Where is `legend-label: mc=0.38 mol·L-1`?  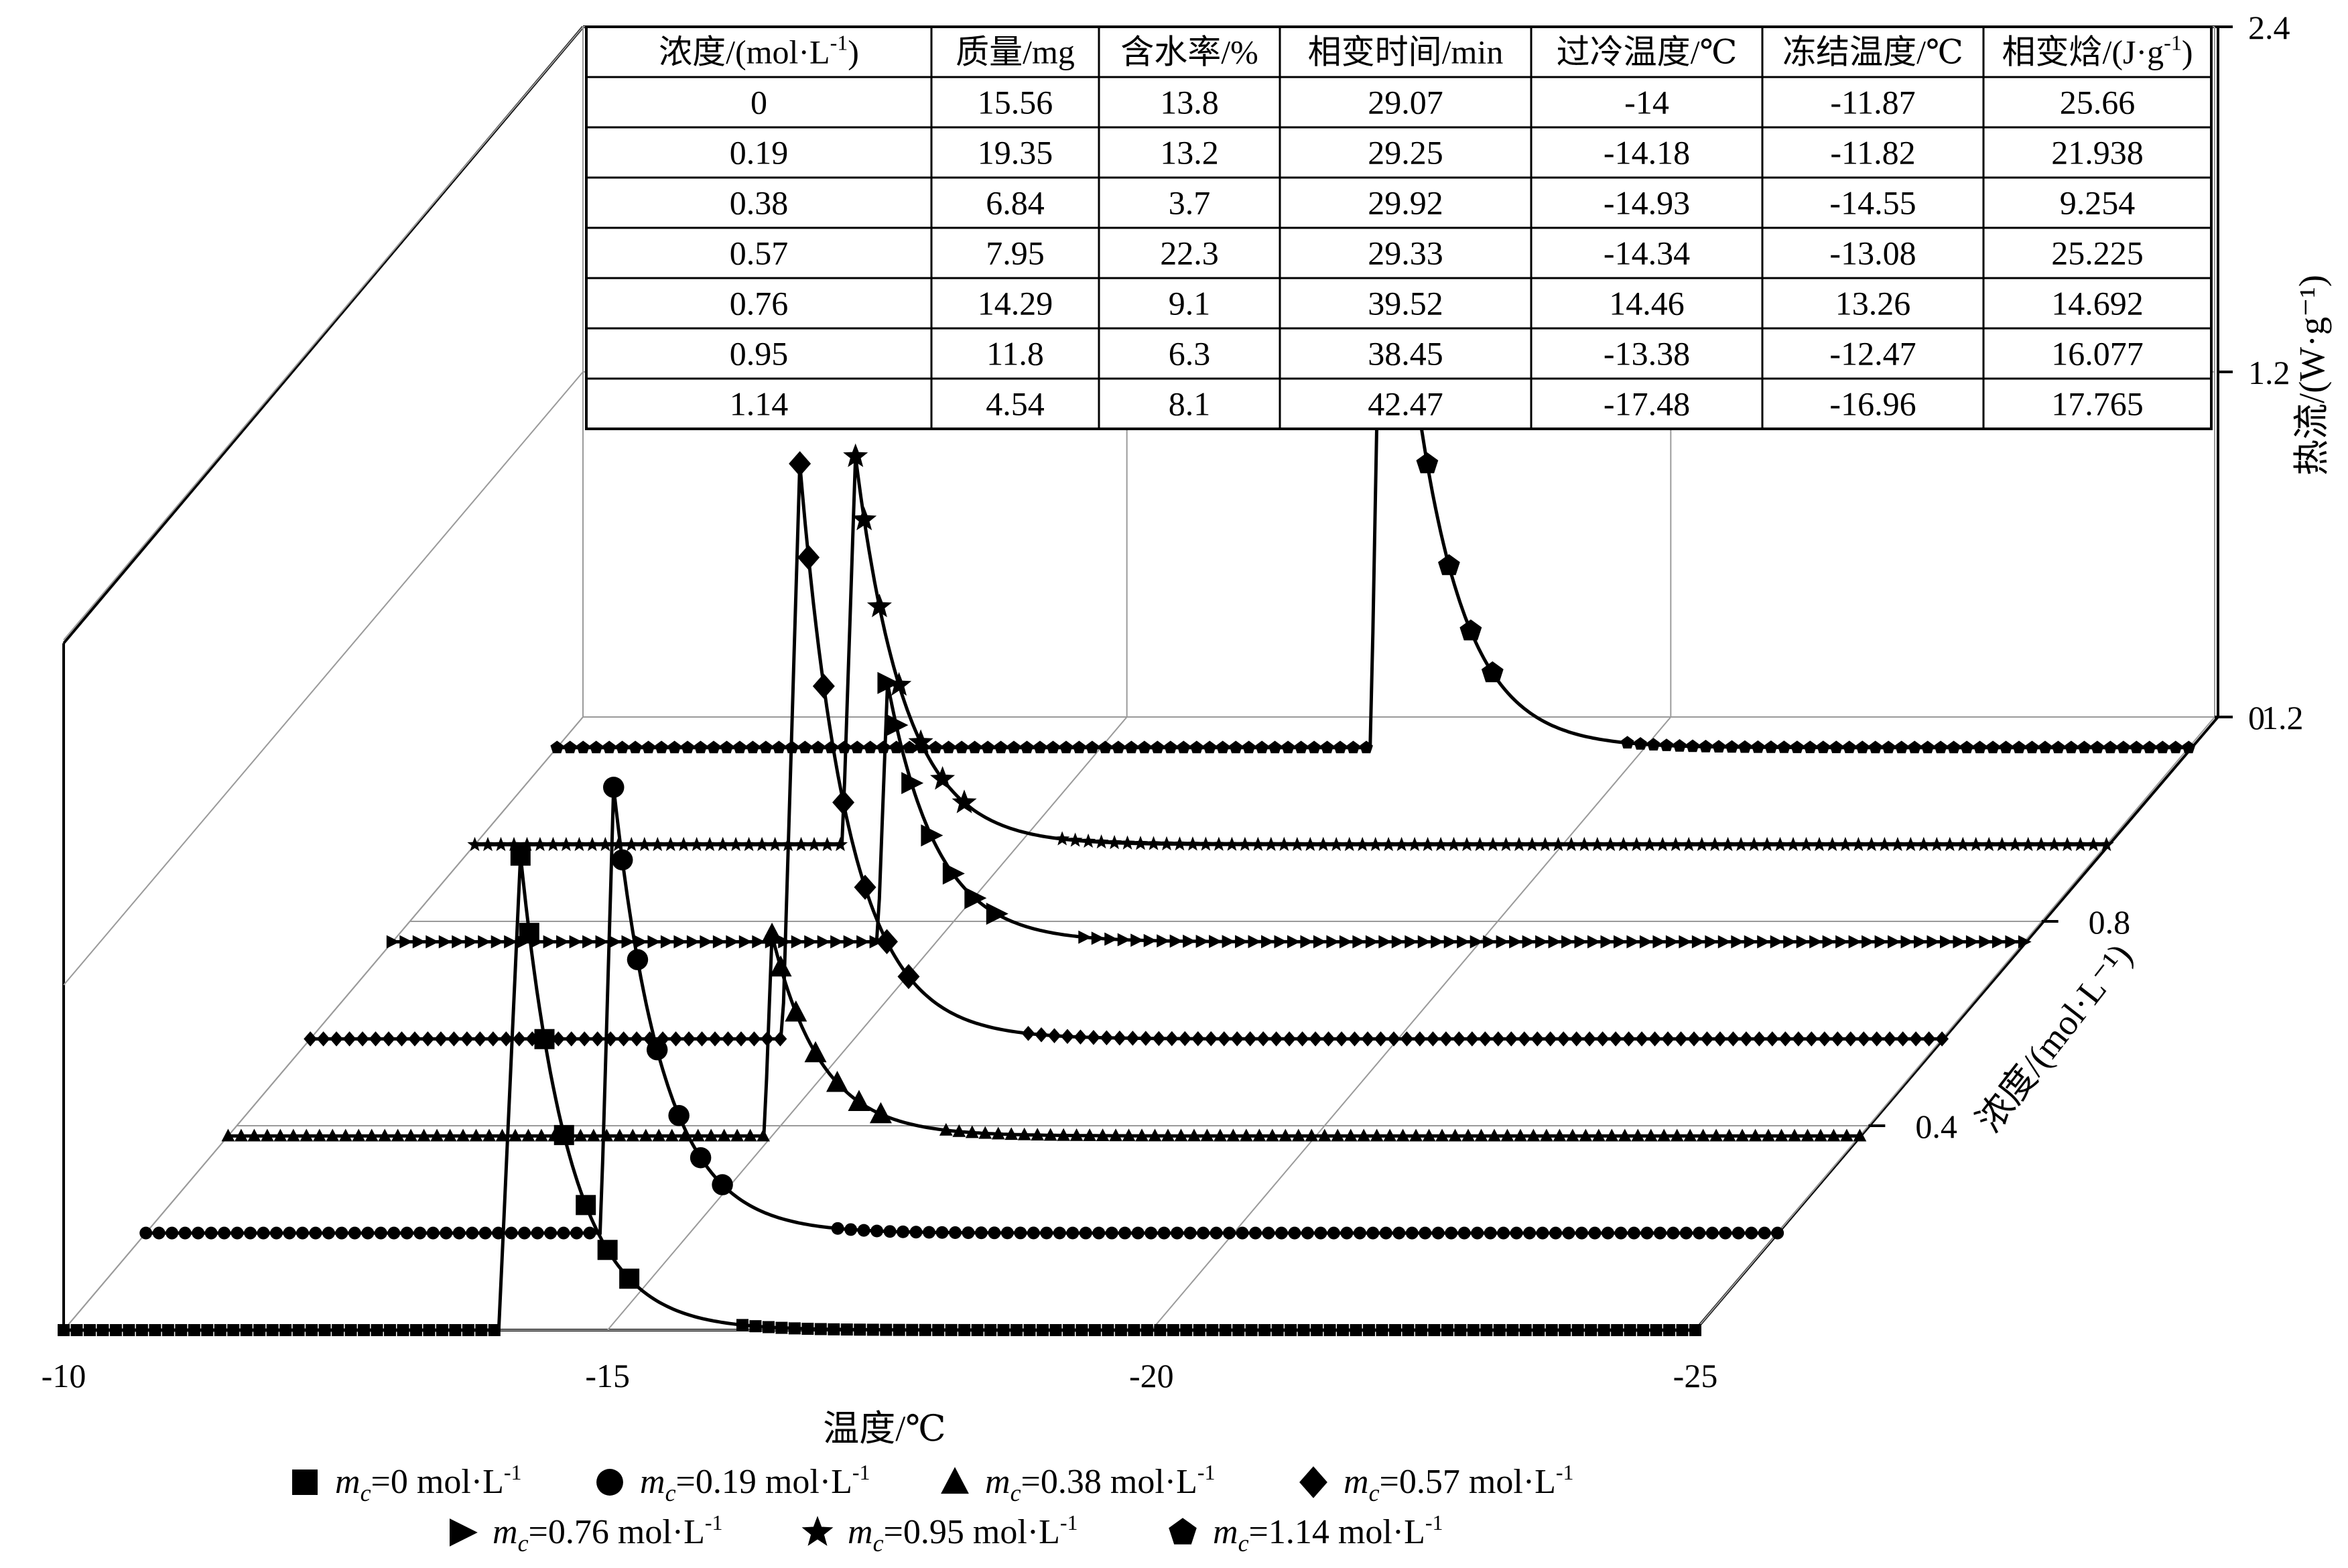
legend-label: mc=0.38 mol·L-1 is located at coordinates (1100, 1483).